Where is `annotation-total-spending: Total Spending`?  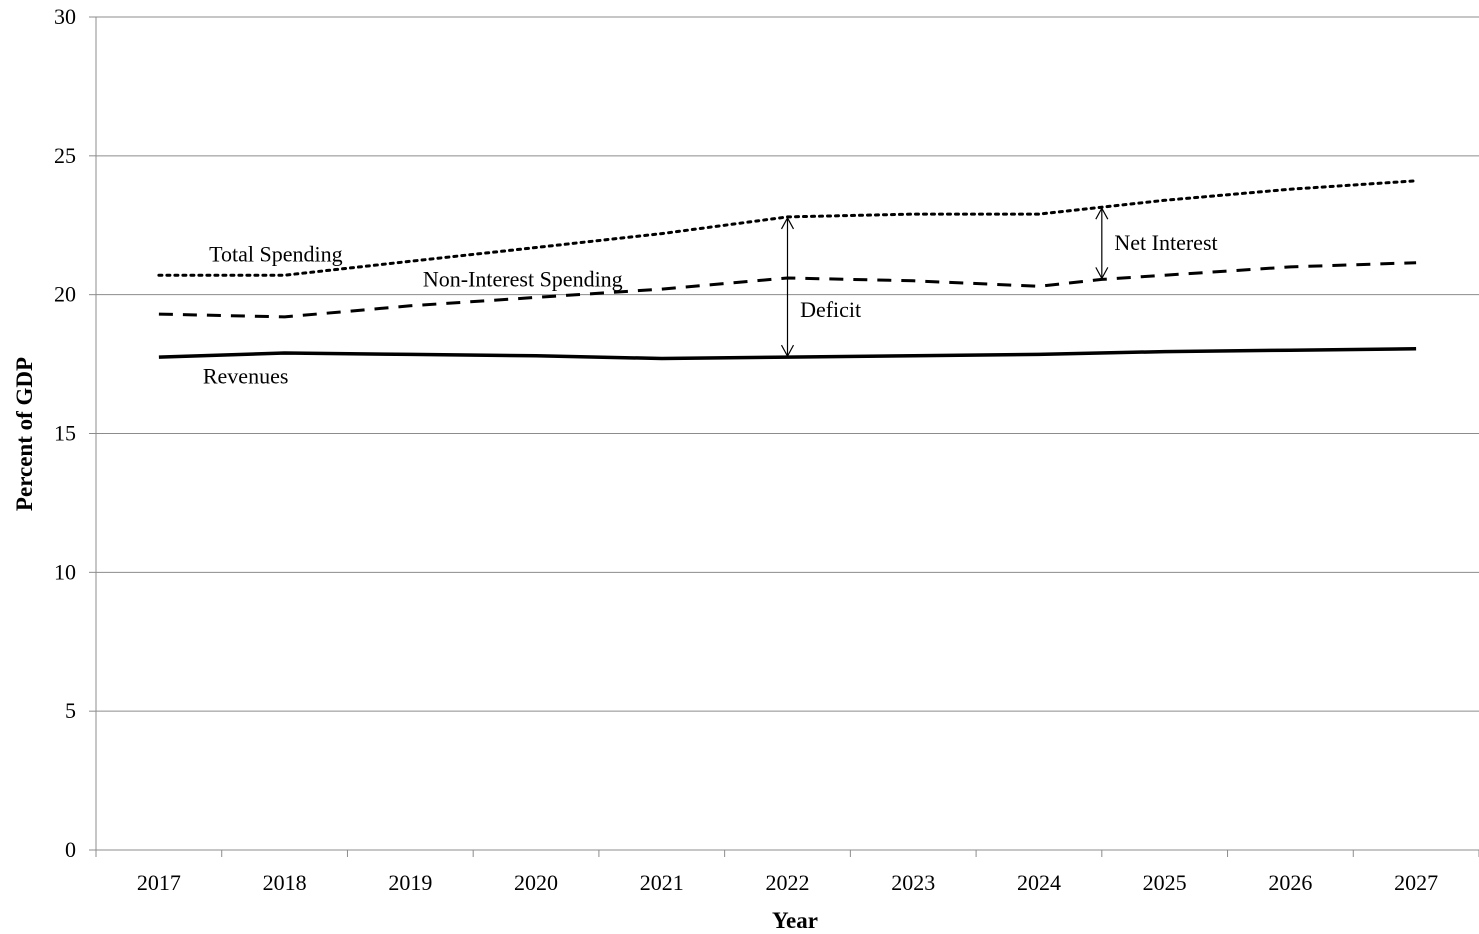 annotation-total-spending: Total Spending is located at coordinates (276, 253).